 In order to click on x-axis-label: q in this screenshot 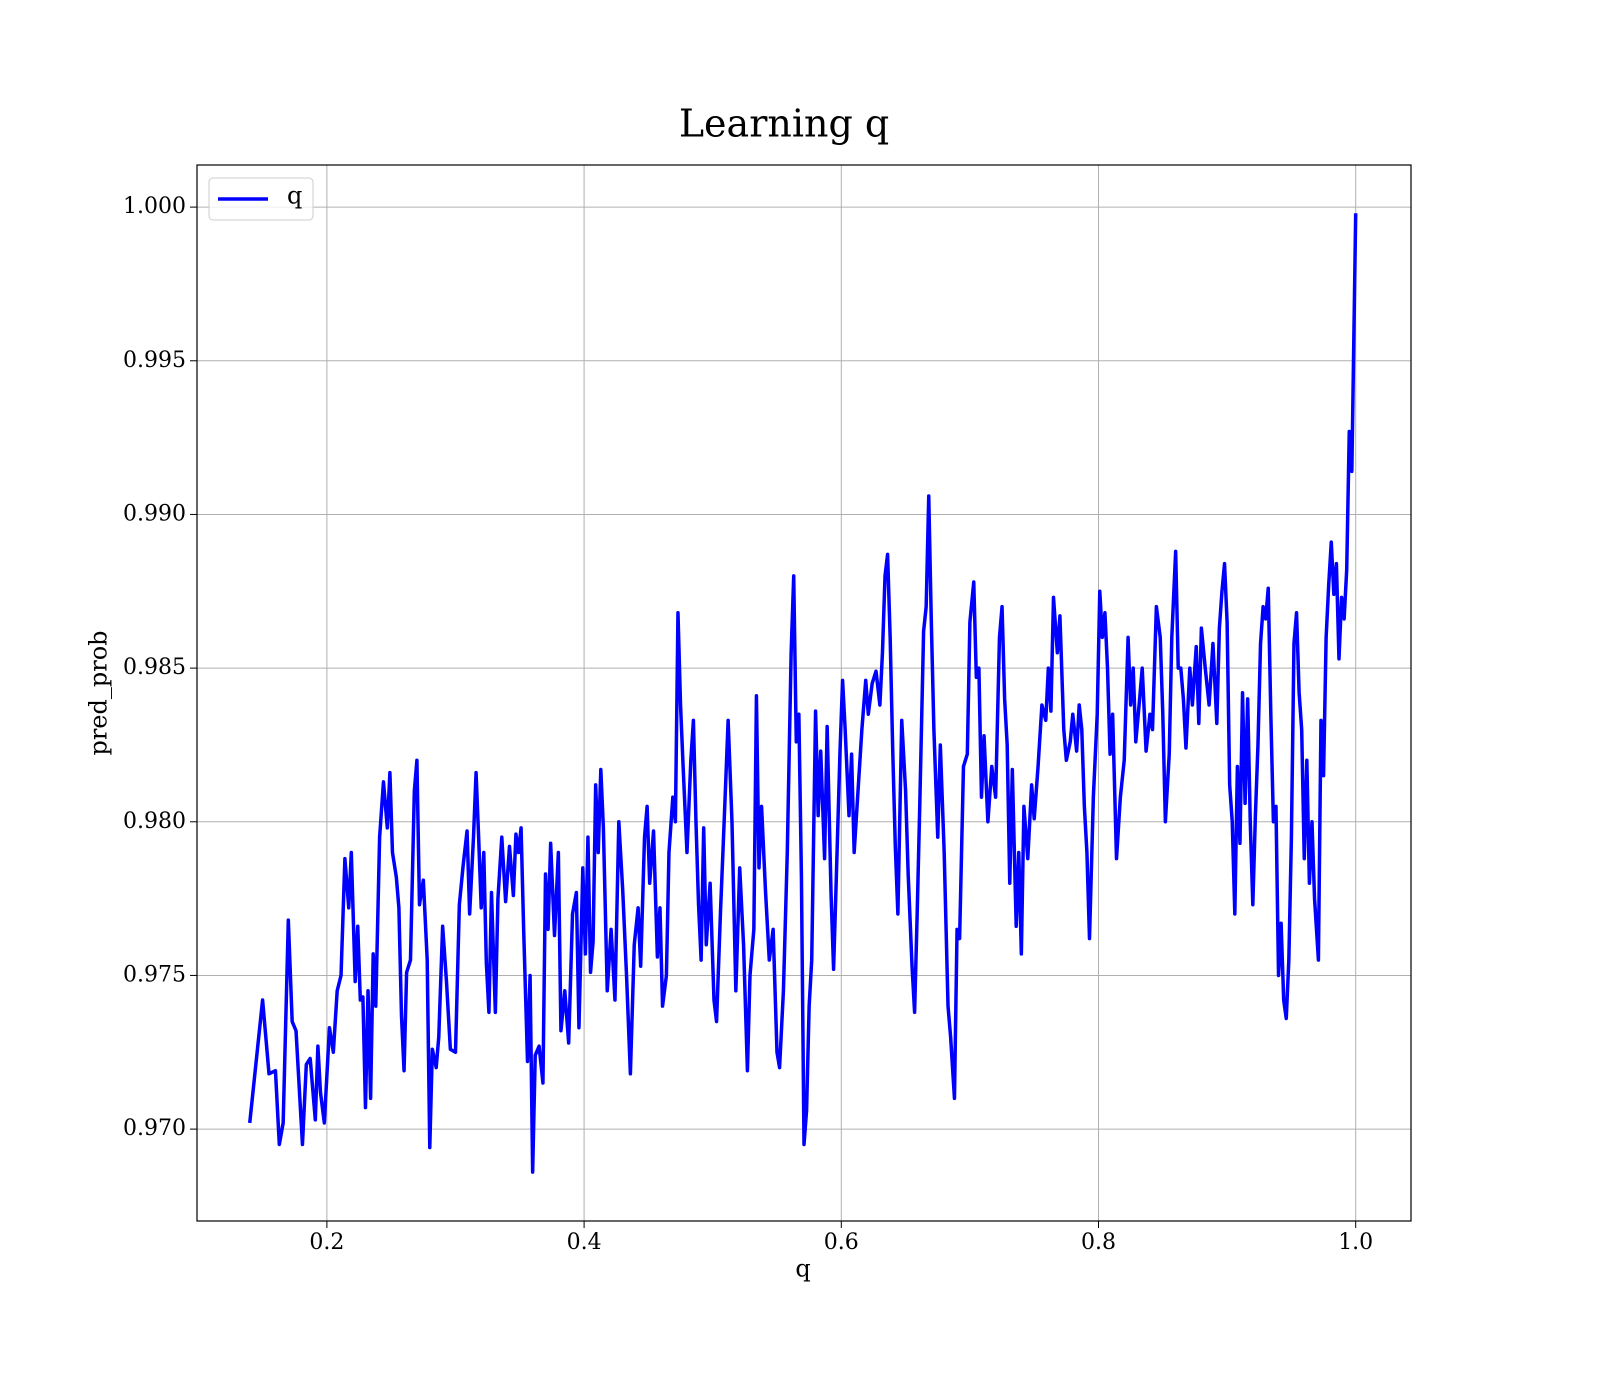, I will do `click(802, 1269)`.